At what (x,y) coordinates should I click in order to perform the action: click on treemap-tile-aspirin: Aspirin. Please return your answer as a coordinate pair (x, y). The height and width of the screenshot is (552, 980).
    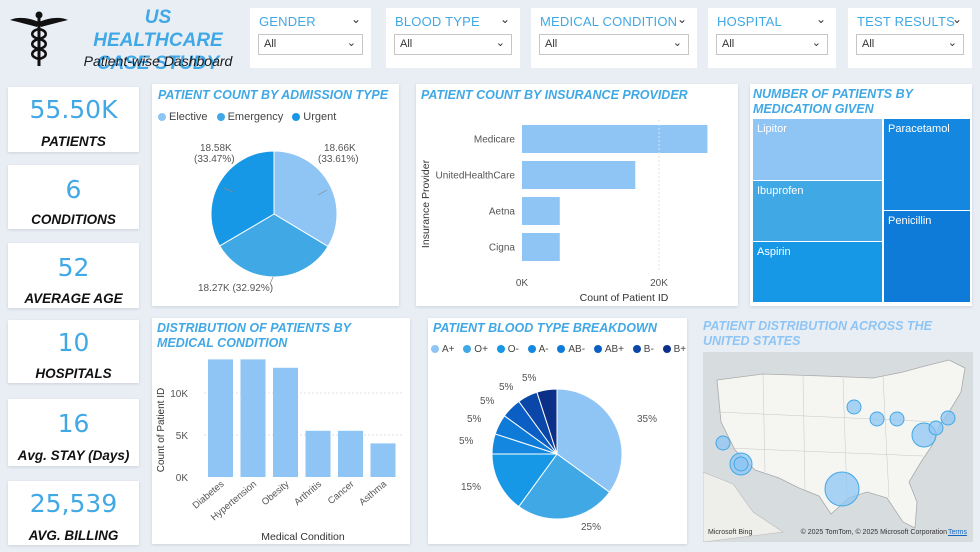
    Looking at the image, I should click on (817, 272).